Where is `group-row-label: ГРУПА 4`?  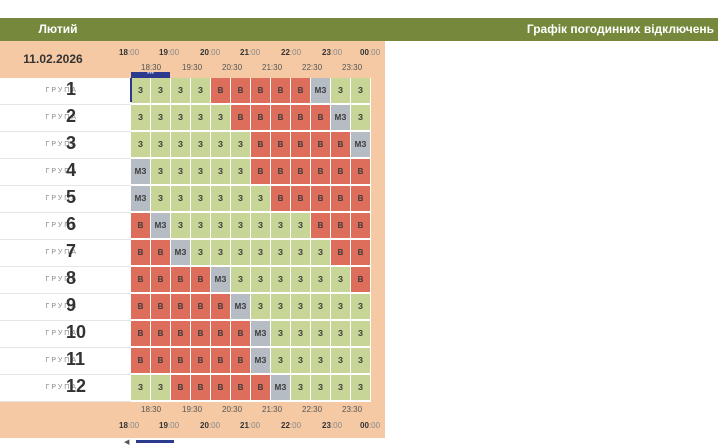 group-row-label: ГРУПА 4 is located at coordinates (65, 172).